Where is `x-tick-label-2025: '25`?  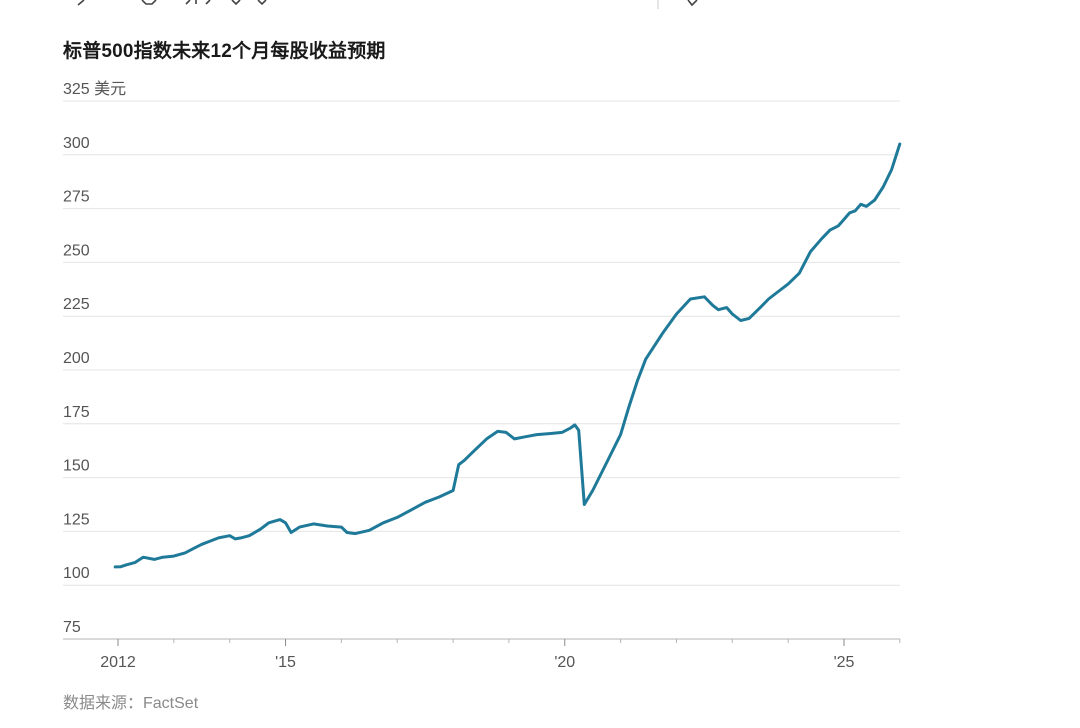
x-tick-label-2025: '25 is located at coordinates (844, 662).